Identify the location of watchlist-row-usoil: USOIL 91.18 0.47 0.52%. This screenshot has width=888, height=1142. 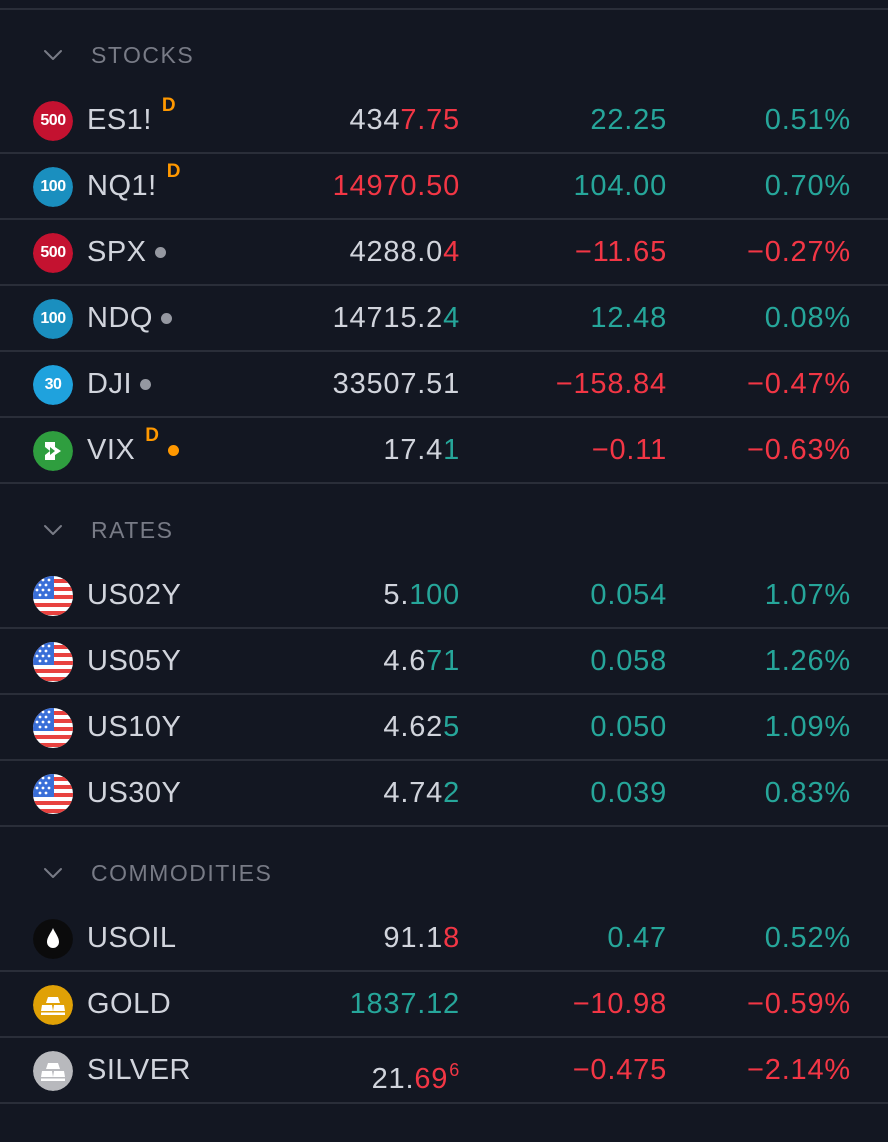
(444, 939).